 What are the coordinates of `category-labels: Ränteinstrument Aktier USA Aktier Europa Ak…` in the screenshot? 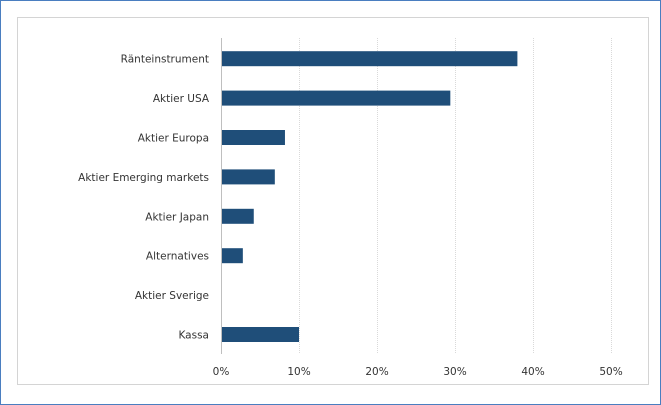 It's located at (144, 198).